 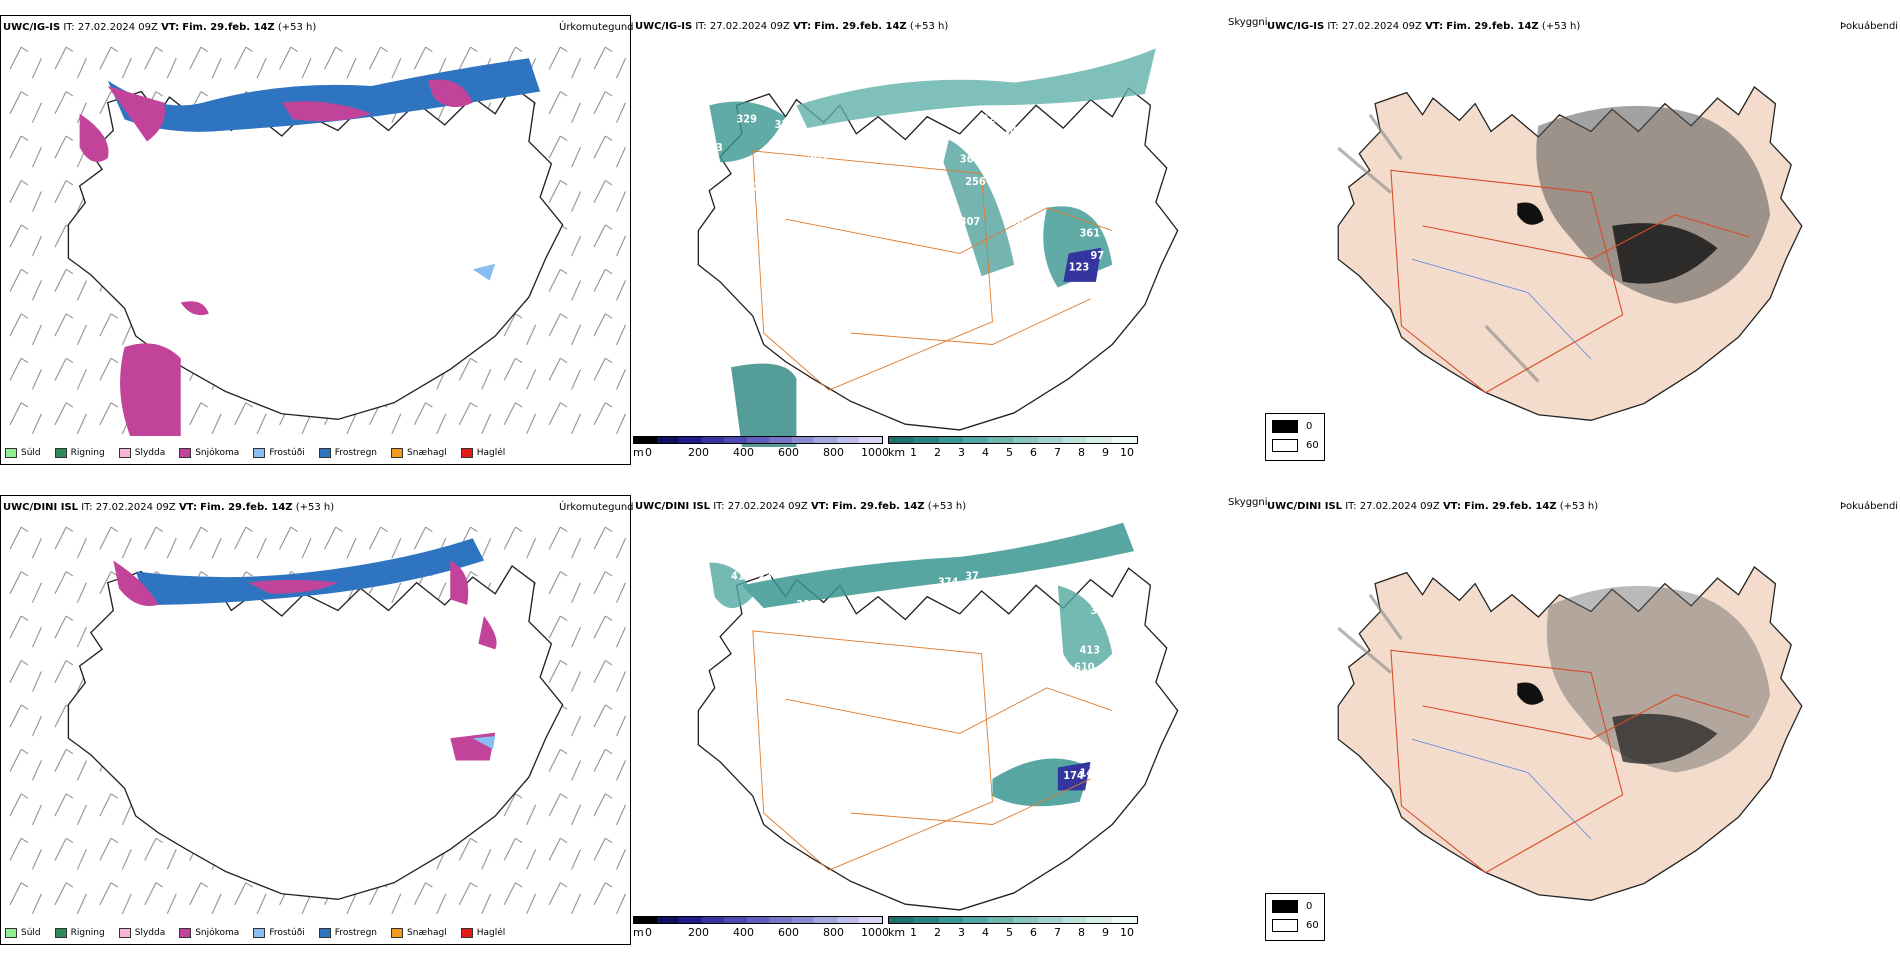 What do you see at coordinates (1869, 26) in the screenshot?
I see `fog-title: Þokuábendi` at bounding box center [1869, 26].